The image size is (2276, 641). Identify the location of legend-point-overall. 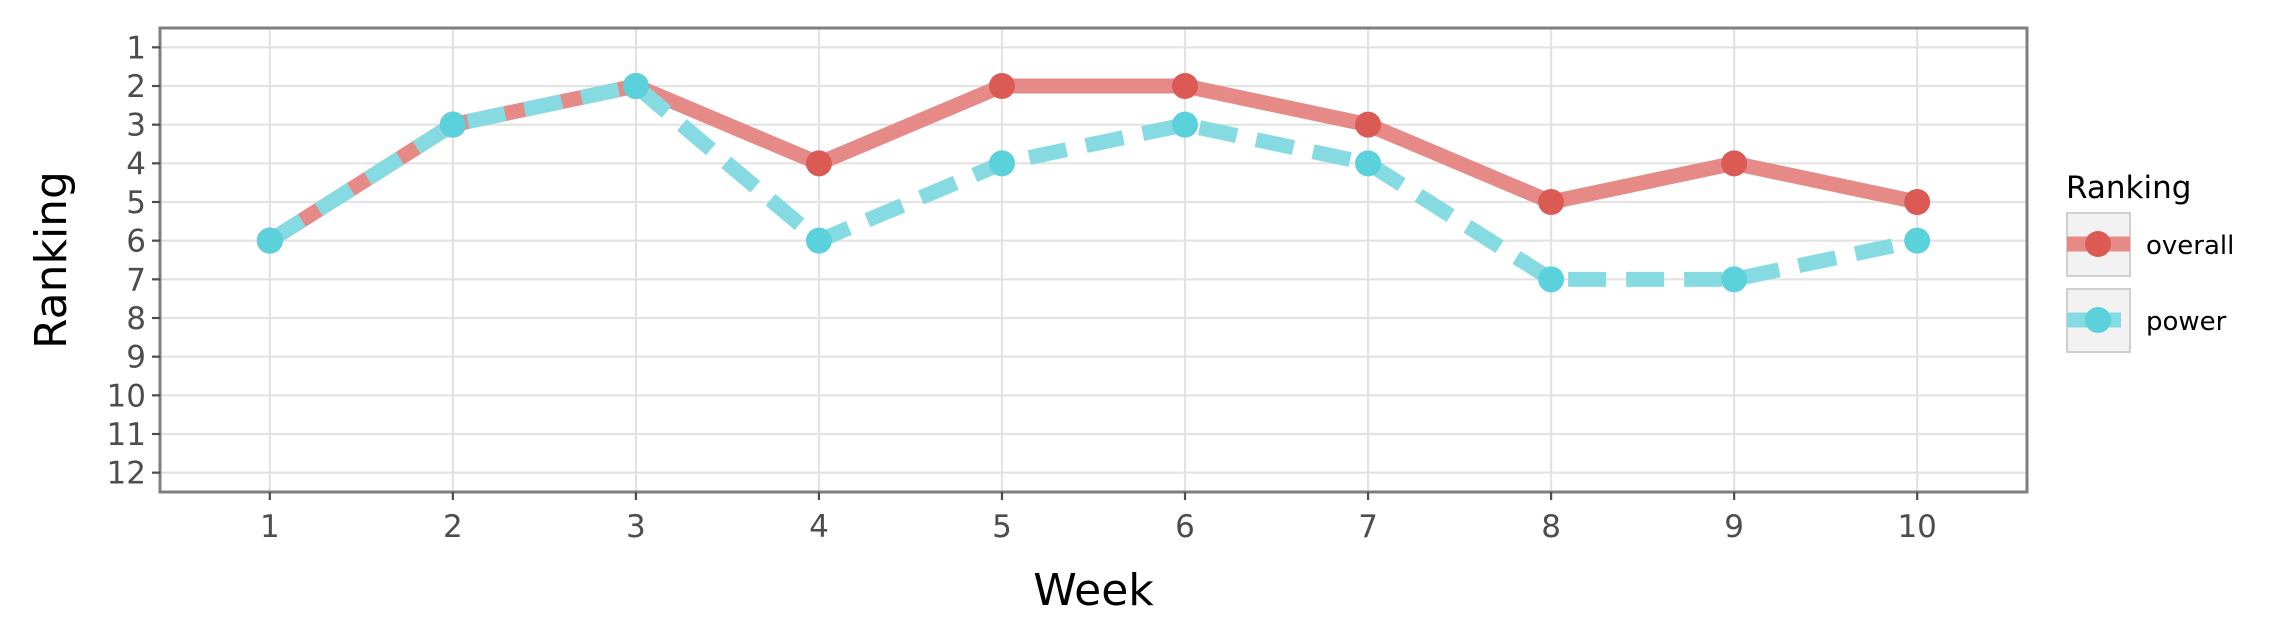
(2098, 244).